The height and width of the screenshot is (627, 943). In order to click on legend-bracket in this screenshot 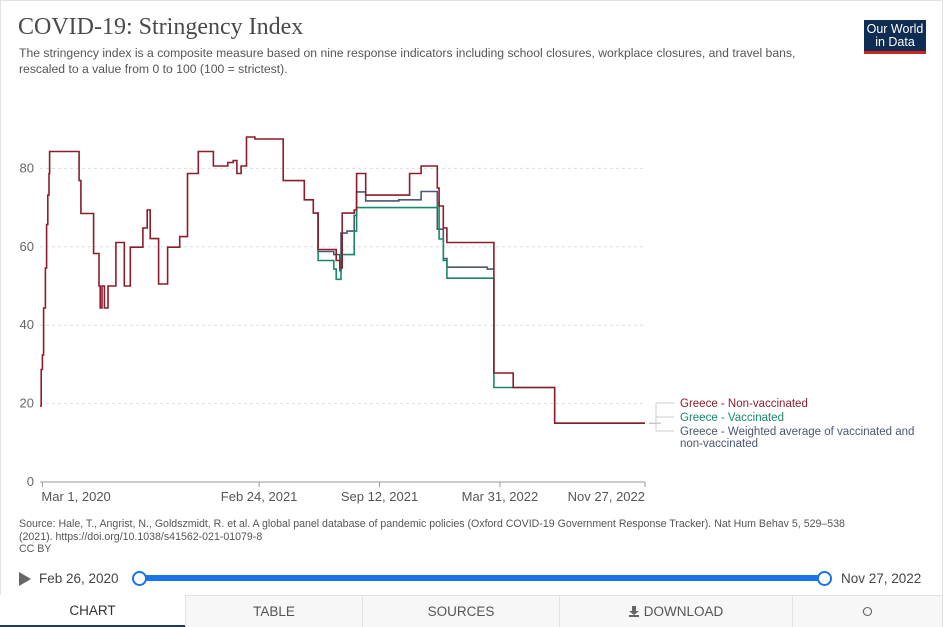, I will do `click(664, 417)`.